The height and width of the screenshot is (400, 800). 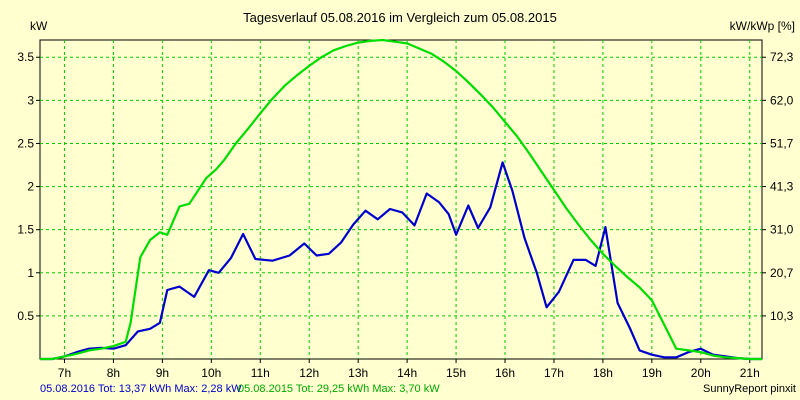 What do you see at coordinates (782, 273) in the screenshot?
I see `y-tick-label-right: 20,7` at bounding box center [782, 273].